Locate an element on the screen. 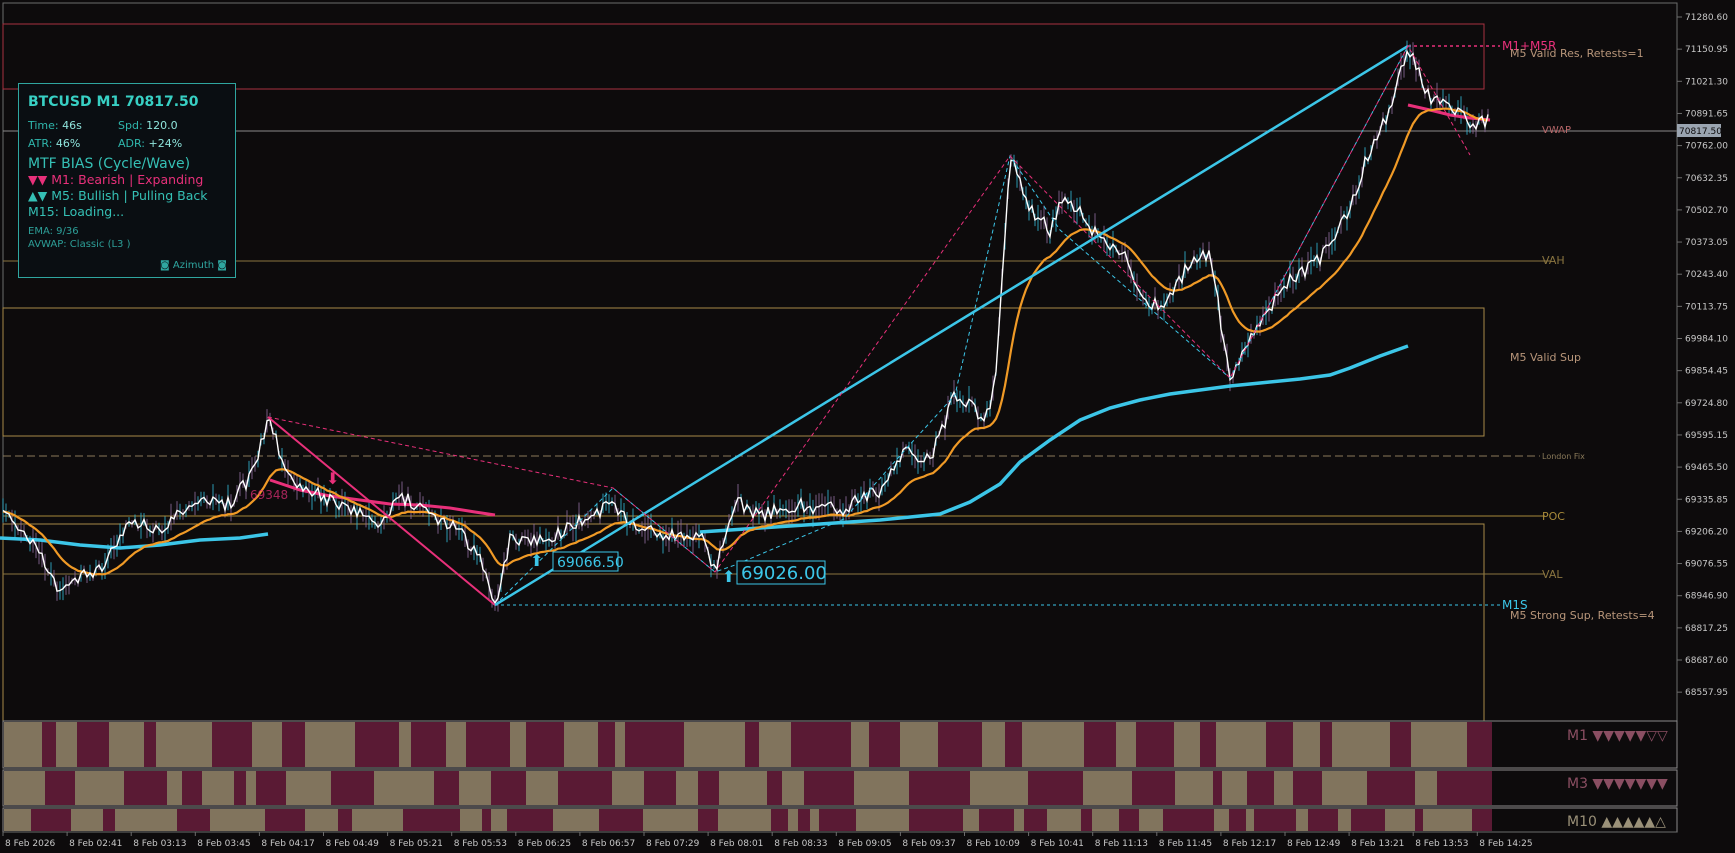 The width and height of the screenshot is (1735, 853). time-tick-label: 8 Feb 11:45 is located at coordinates (1185, 844).